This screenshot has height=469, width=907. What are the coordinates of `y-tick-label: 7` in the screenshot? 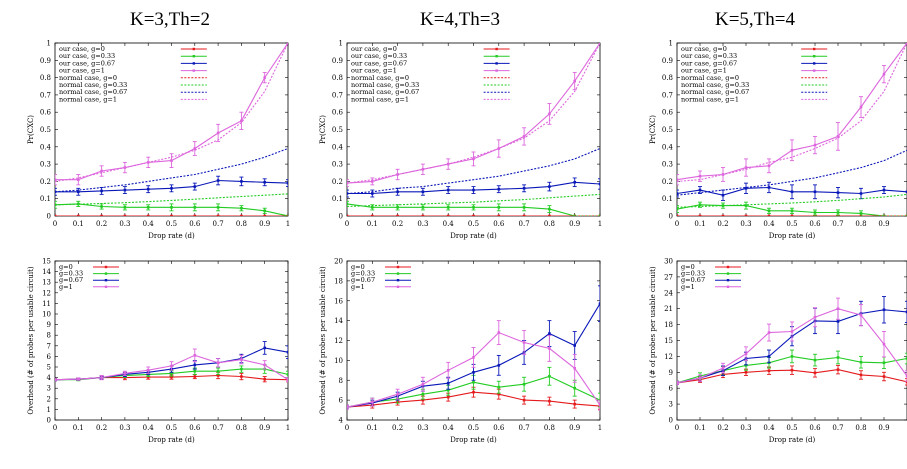 It's located at (49, 346).